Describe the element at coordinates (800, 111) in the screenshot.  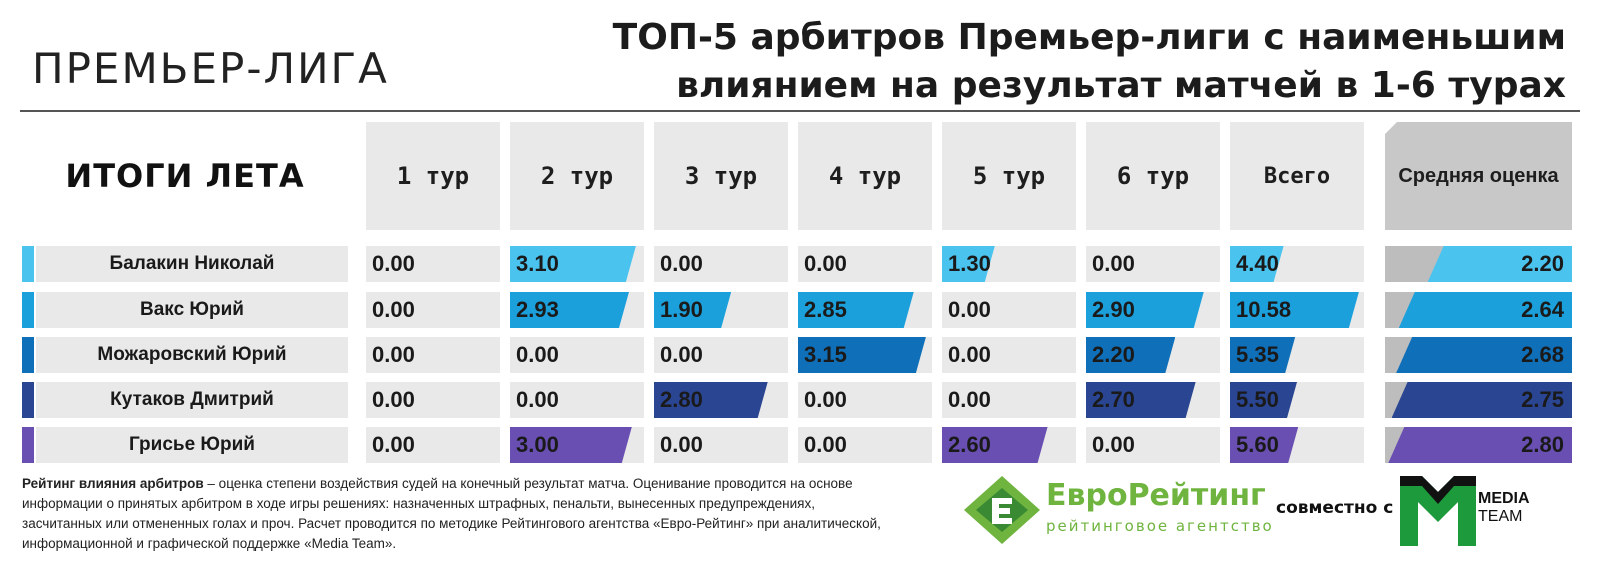
I see `header-divider` at that location.